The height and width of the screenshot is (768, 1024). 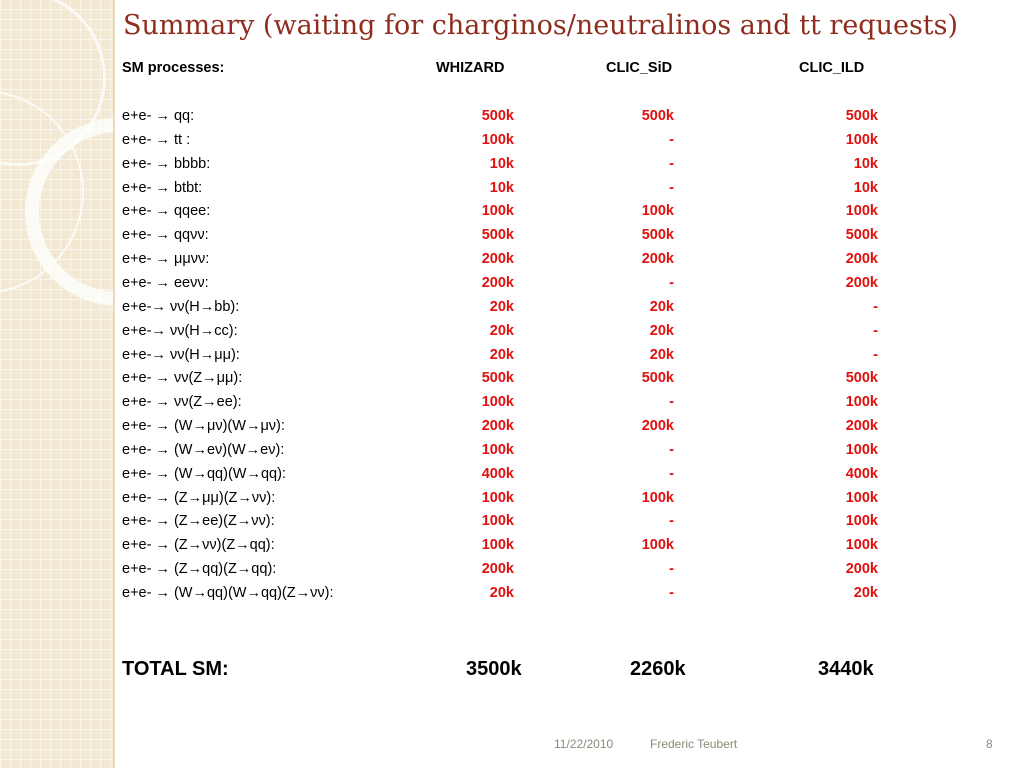 I want to click on column-header-whizard: WHIZARD, so click(x=470, y=68).